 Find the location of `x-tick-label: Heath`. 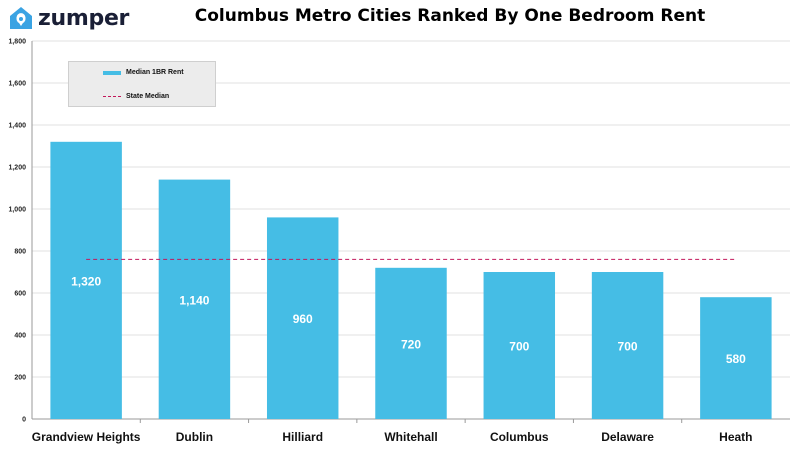

x-tick-label: Heath is located at coordinates (735, 437).